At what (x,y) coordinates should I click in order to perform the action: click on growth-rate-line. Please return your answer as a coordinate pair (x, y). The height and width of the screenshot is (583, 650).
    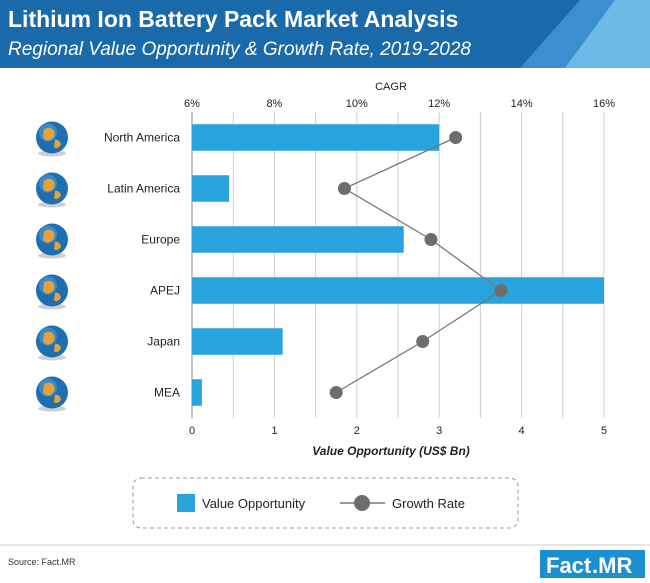
    Looking at the image, I should click on (419, 265).